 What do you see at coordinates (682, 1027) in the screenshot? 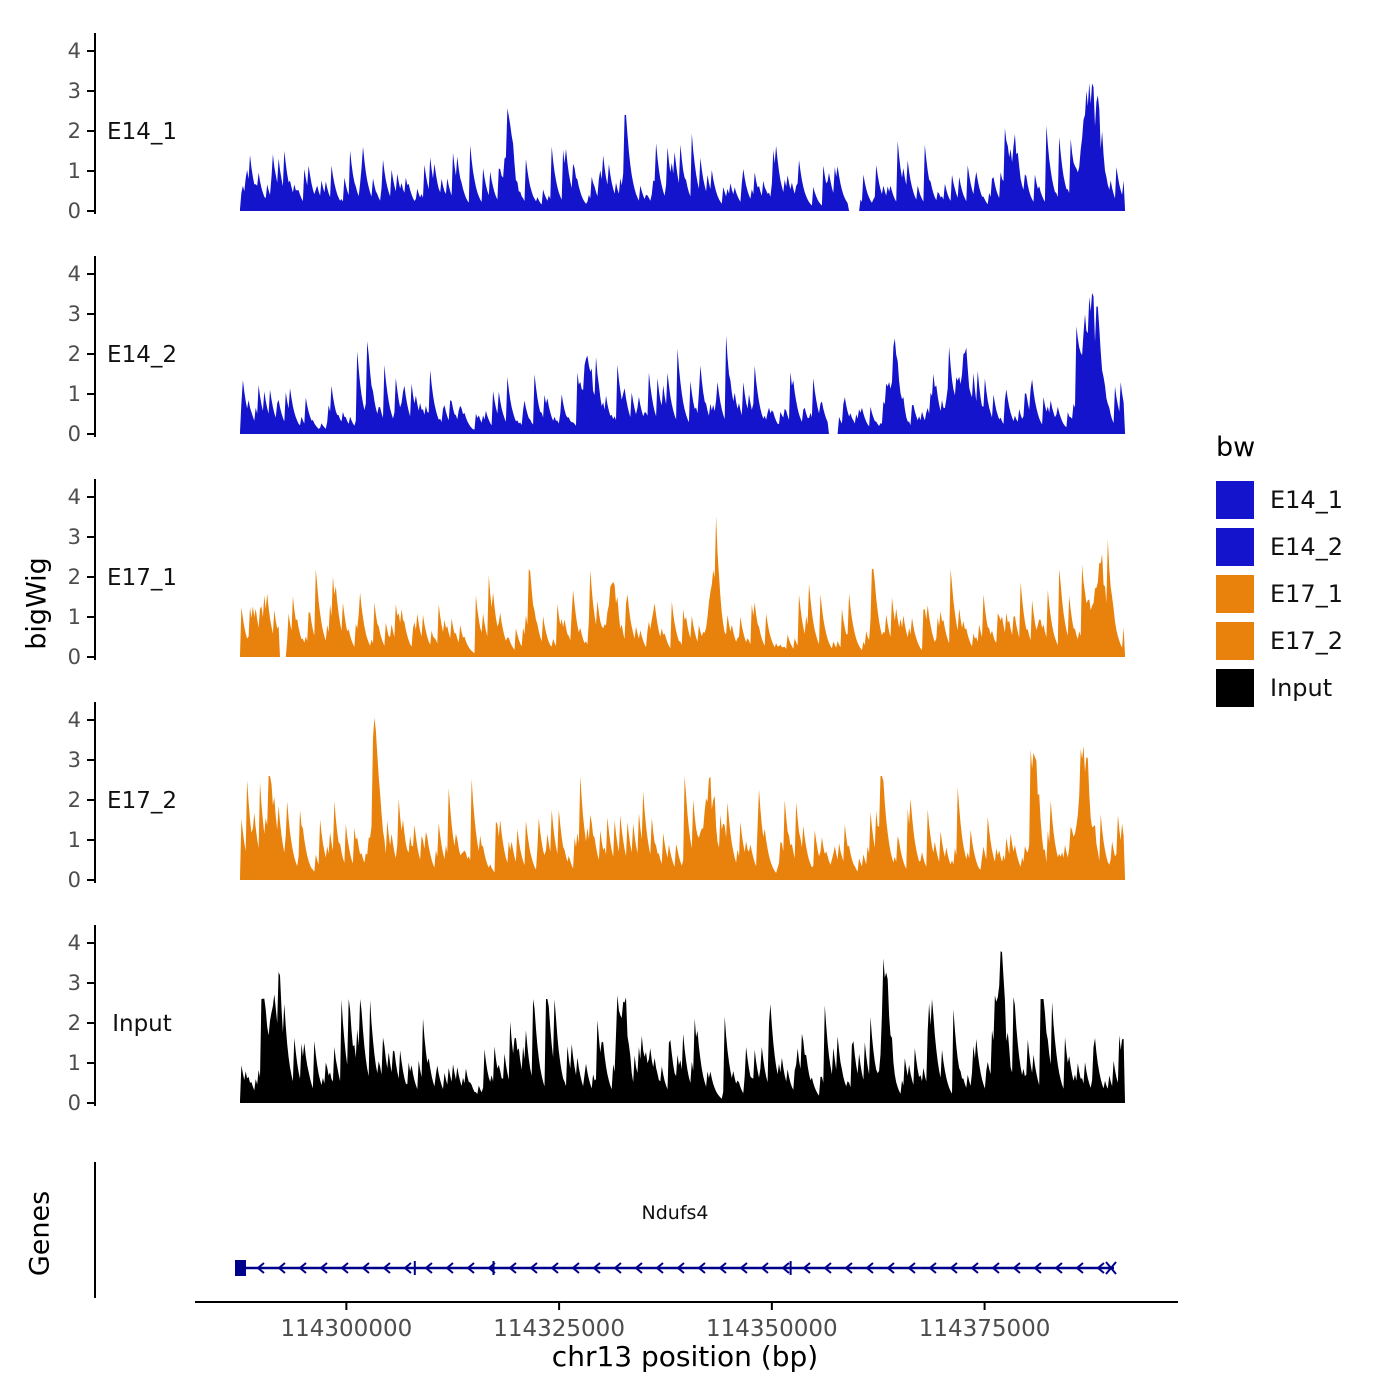
I see `signal-area-Input` at bounding box center [682, 1027].